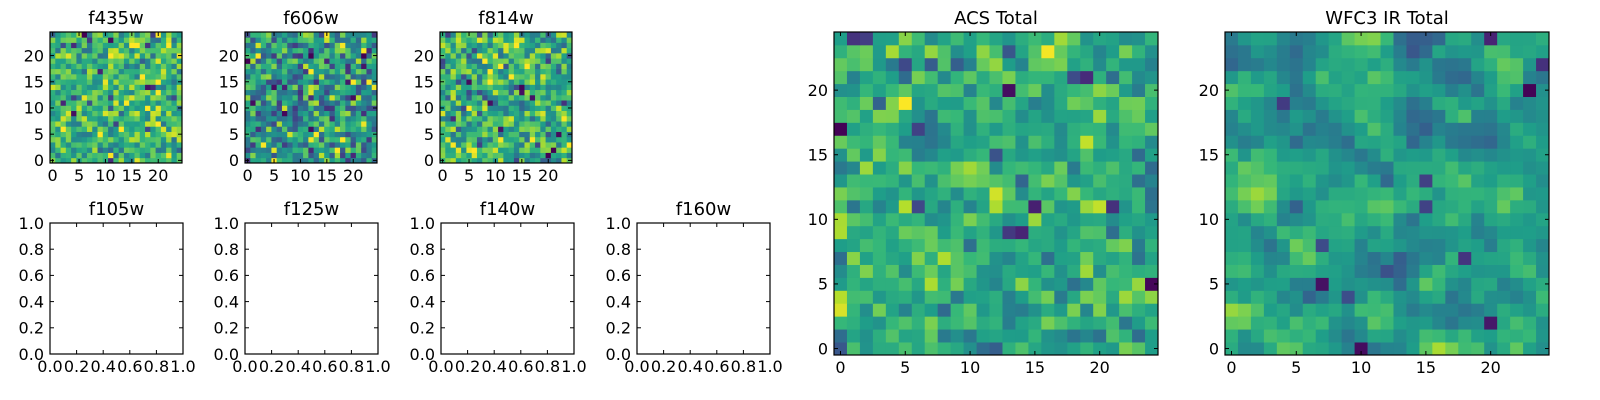 The height and width of the screenshot is (400, 1600). I want to click on x-tick-label: 20, so click(353, 175).